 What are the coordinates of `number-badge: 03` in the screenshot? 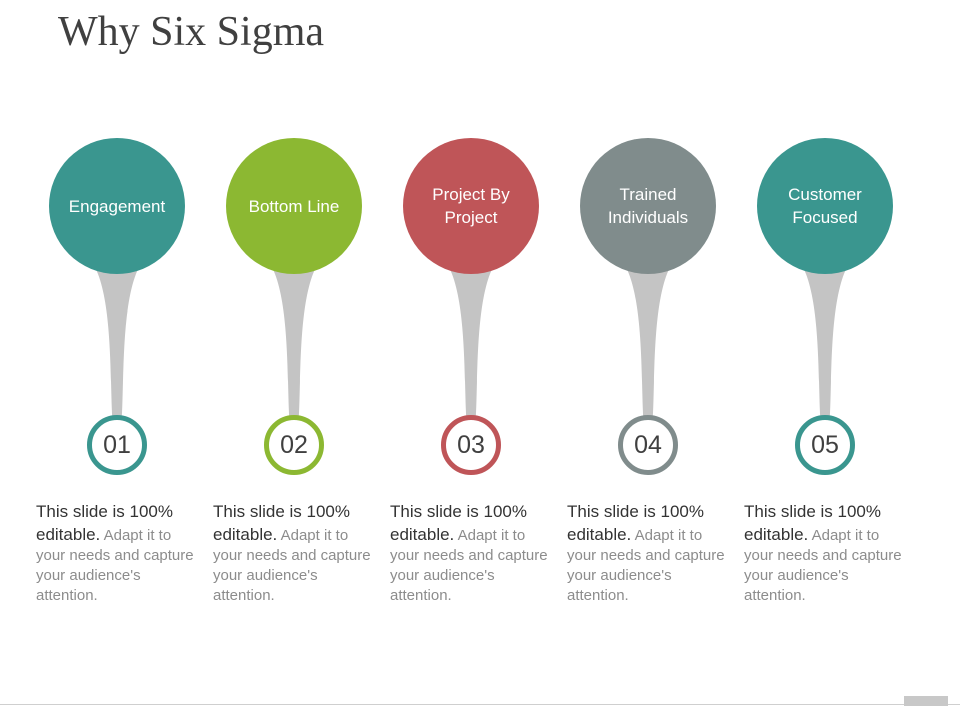 It's located at (471, 445).